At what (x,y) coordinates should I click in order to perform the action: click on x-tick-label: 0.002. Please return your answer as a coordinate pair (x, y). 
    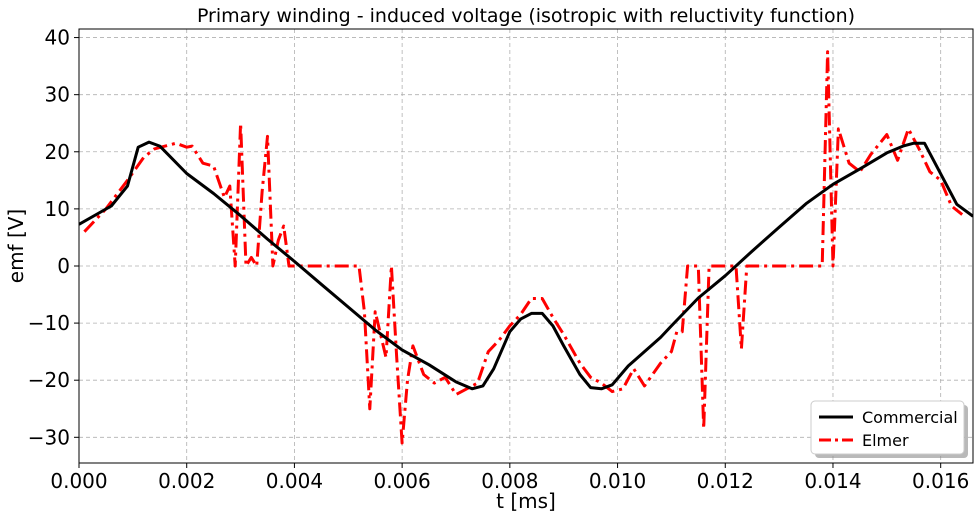
    Looking at the image, I should click on (186, 481).